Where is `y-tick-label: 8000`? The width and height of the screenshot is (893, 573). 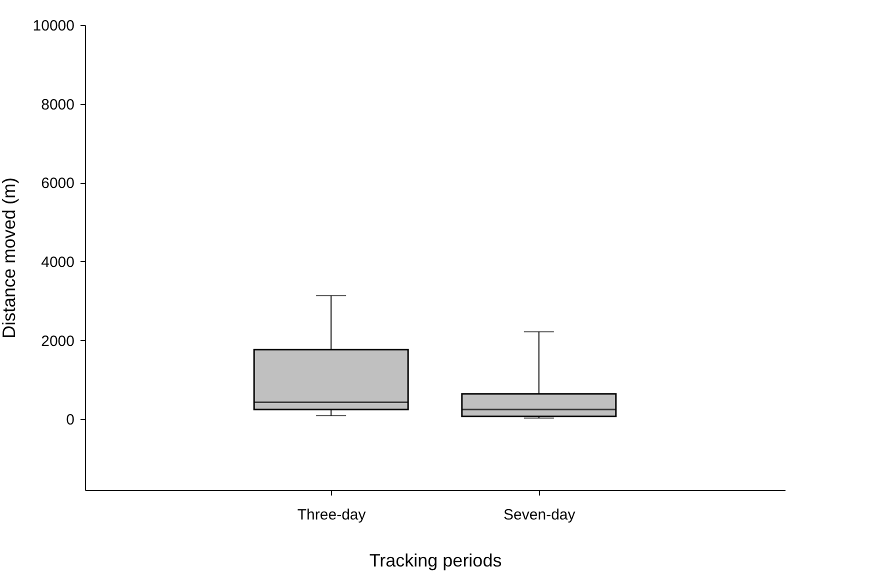 y-tick-label: 8000 is located at coordinates (57, 105).